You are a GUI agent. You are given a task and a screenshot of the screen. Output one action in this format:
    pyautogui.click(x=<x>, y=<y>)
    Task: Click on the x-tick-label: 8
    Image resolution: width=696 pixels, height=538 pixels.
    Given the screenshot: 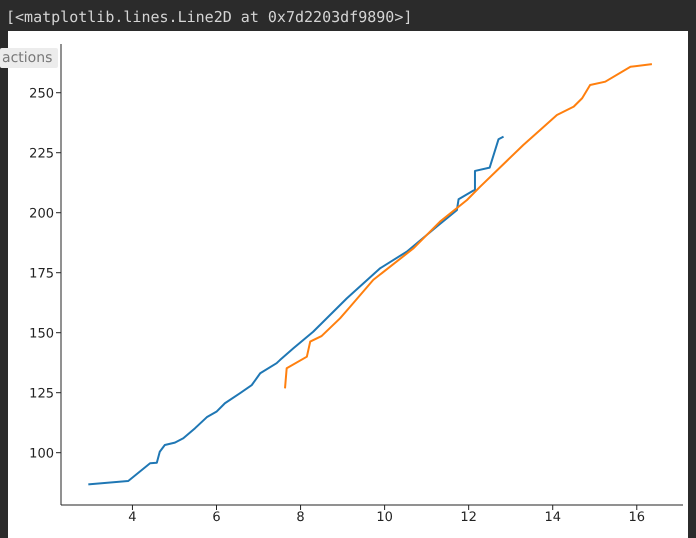 What is the action you would take?
    pyautogui.click(x=300, y=518)
    